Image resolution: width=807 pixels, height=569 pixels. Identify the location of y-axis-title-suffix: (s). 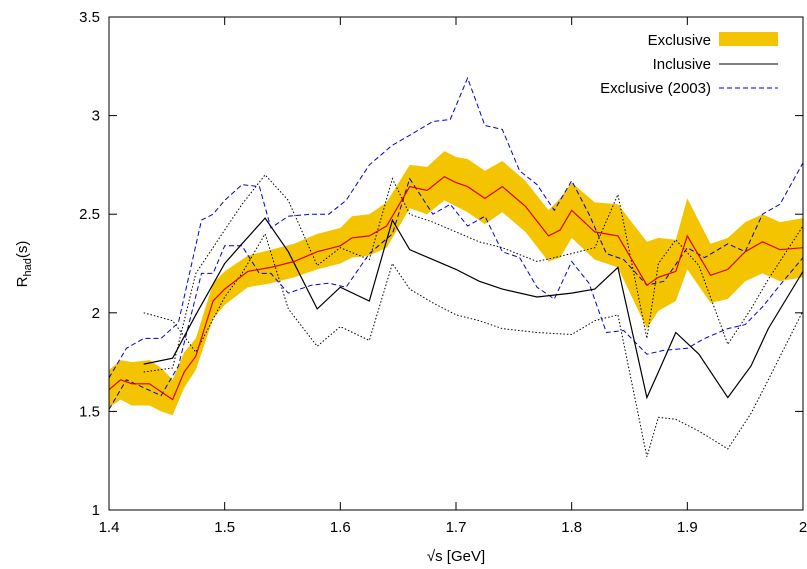
(22, 250).